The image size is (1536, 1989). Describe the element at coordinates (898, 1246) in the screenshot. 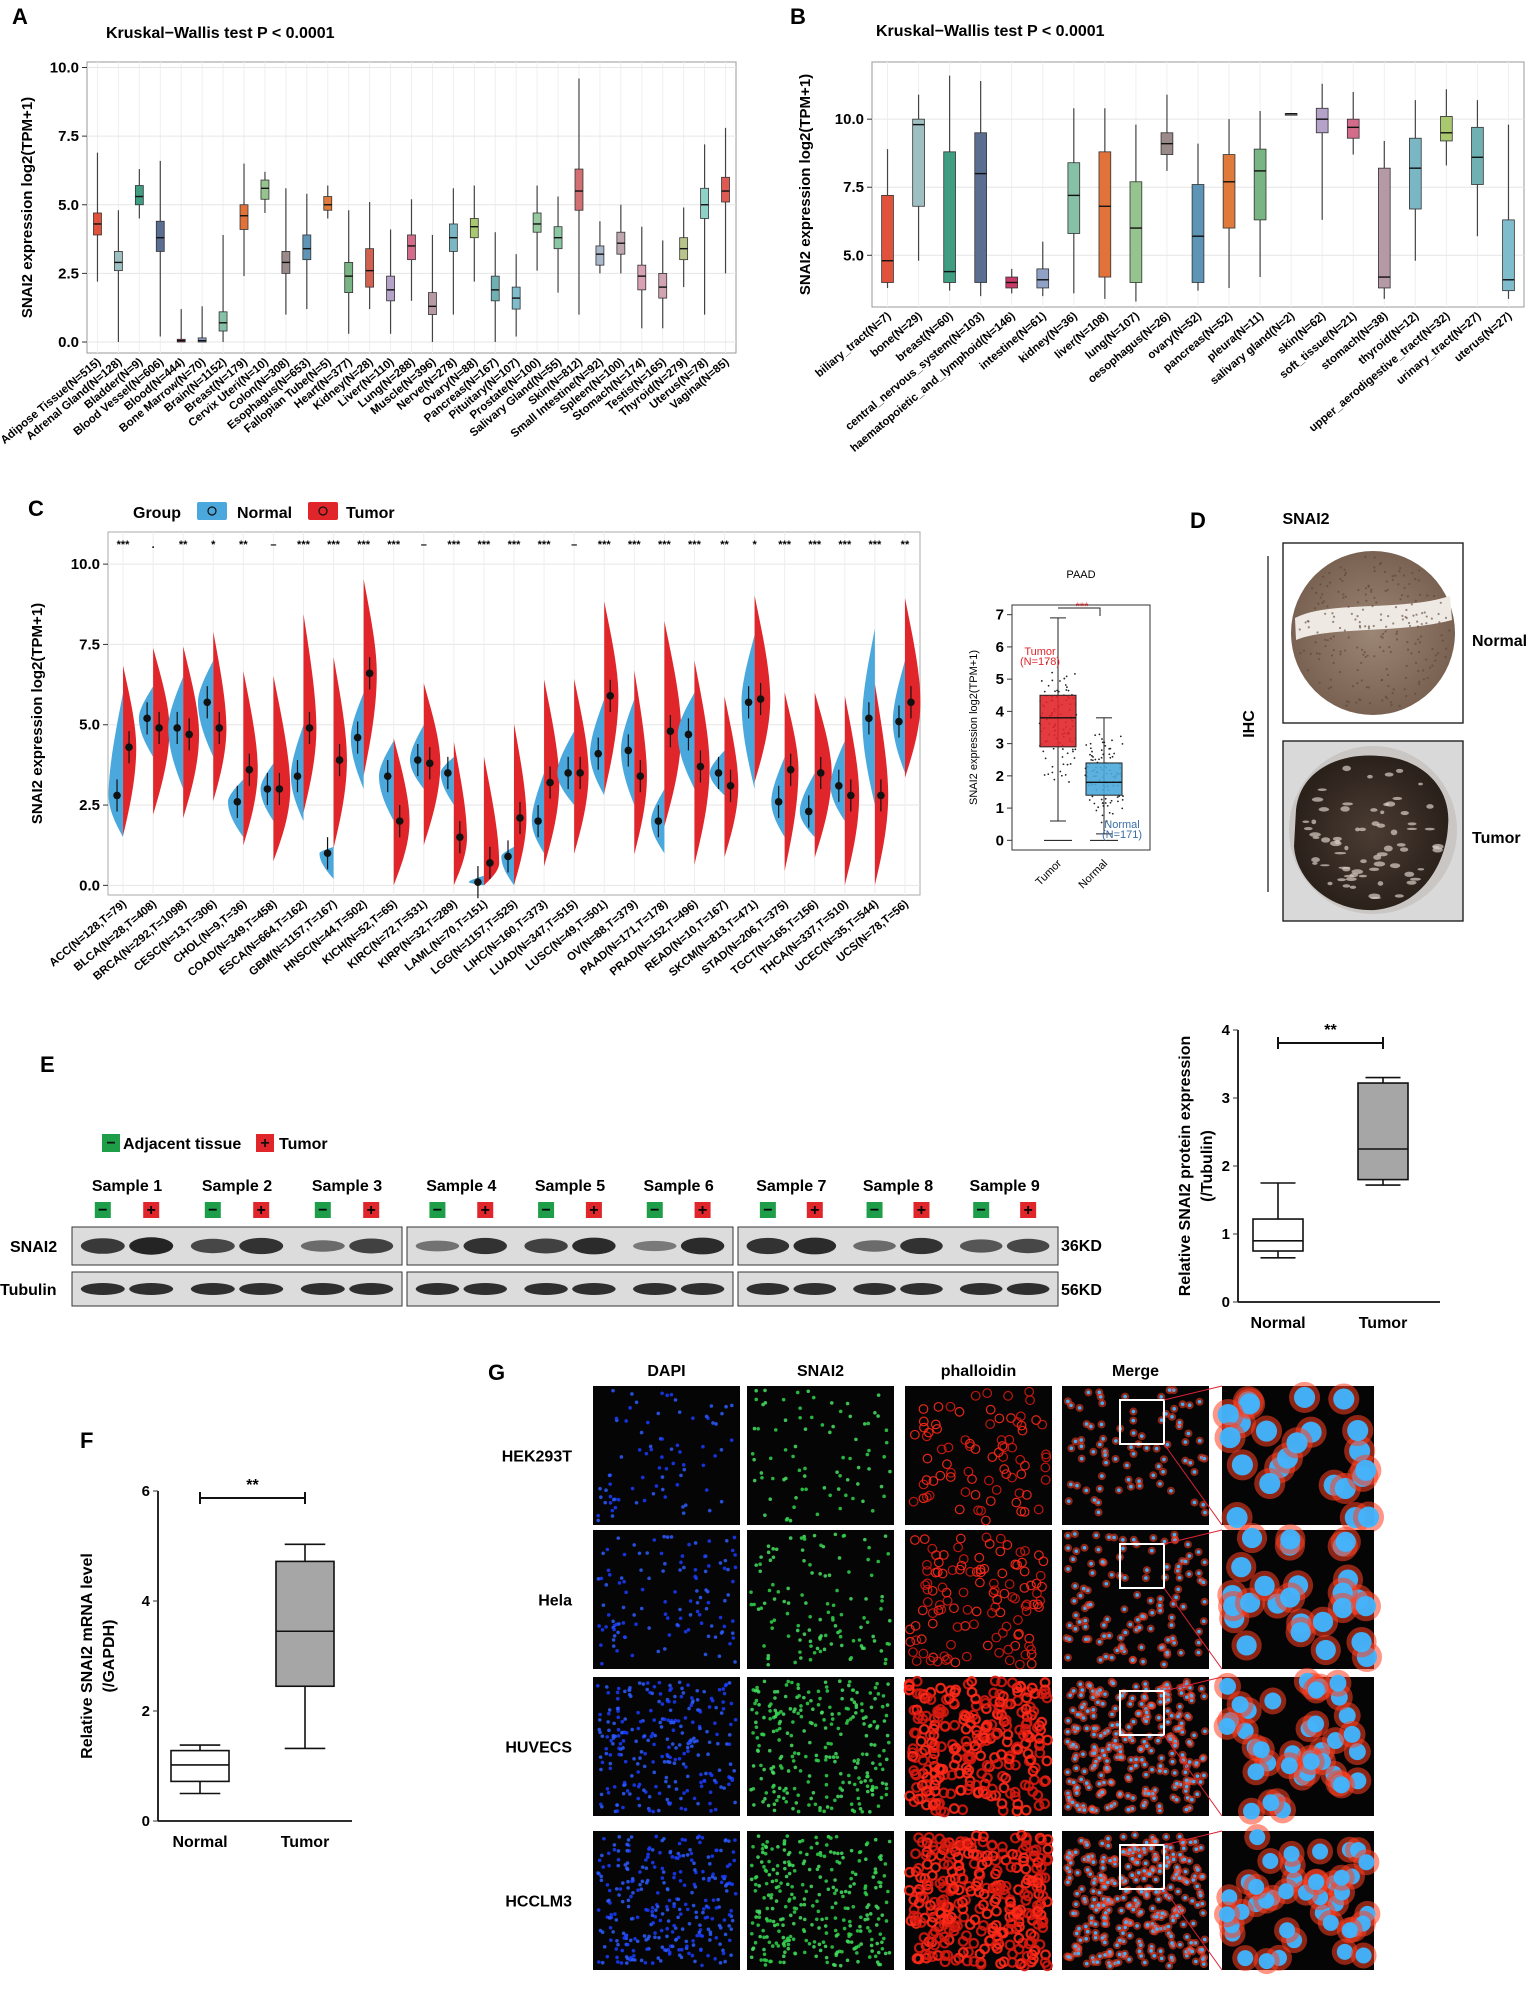

I see `blot-frame-snai2` at that location.